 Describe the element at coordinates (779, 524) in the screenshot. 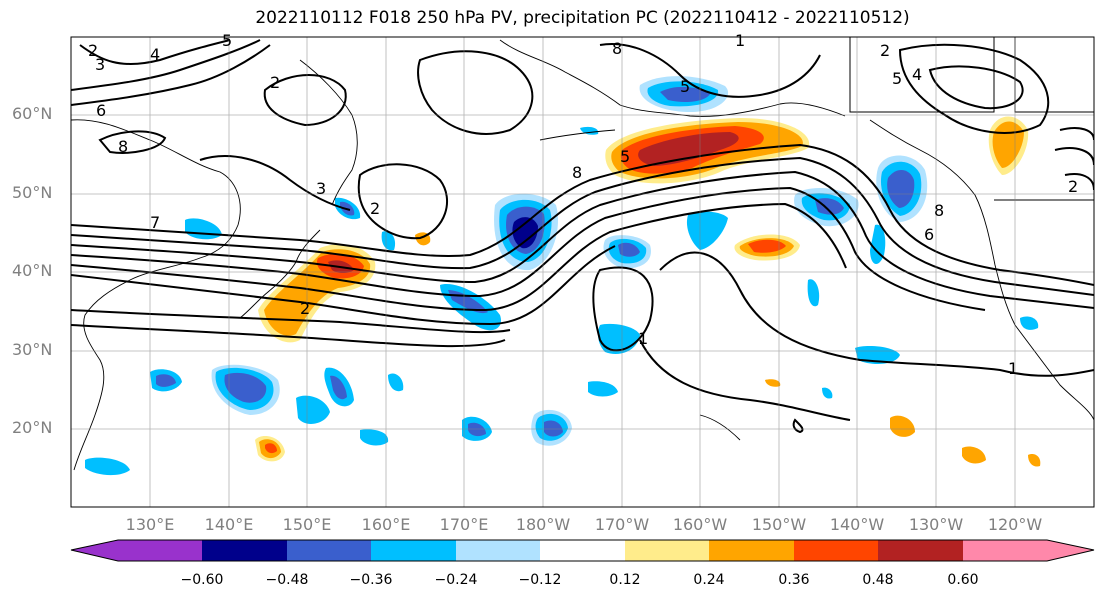

I see `lon-label: 150°W` at that location.